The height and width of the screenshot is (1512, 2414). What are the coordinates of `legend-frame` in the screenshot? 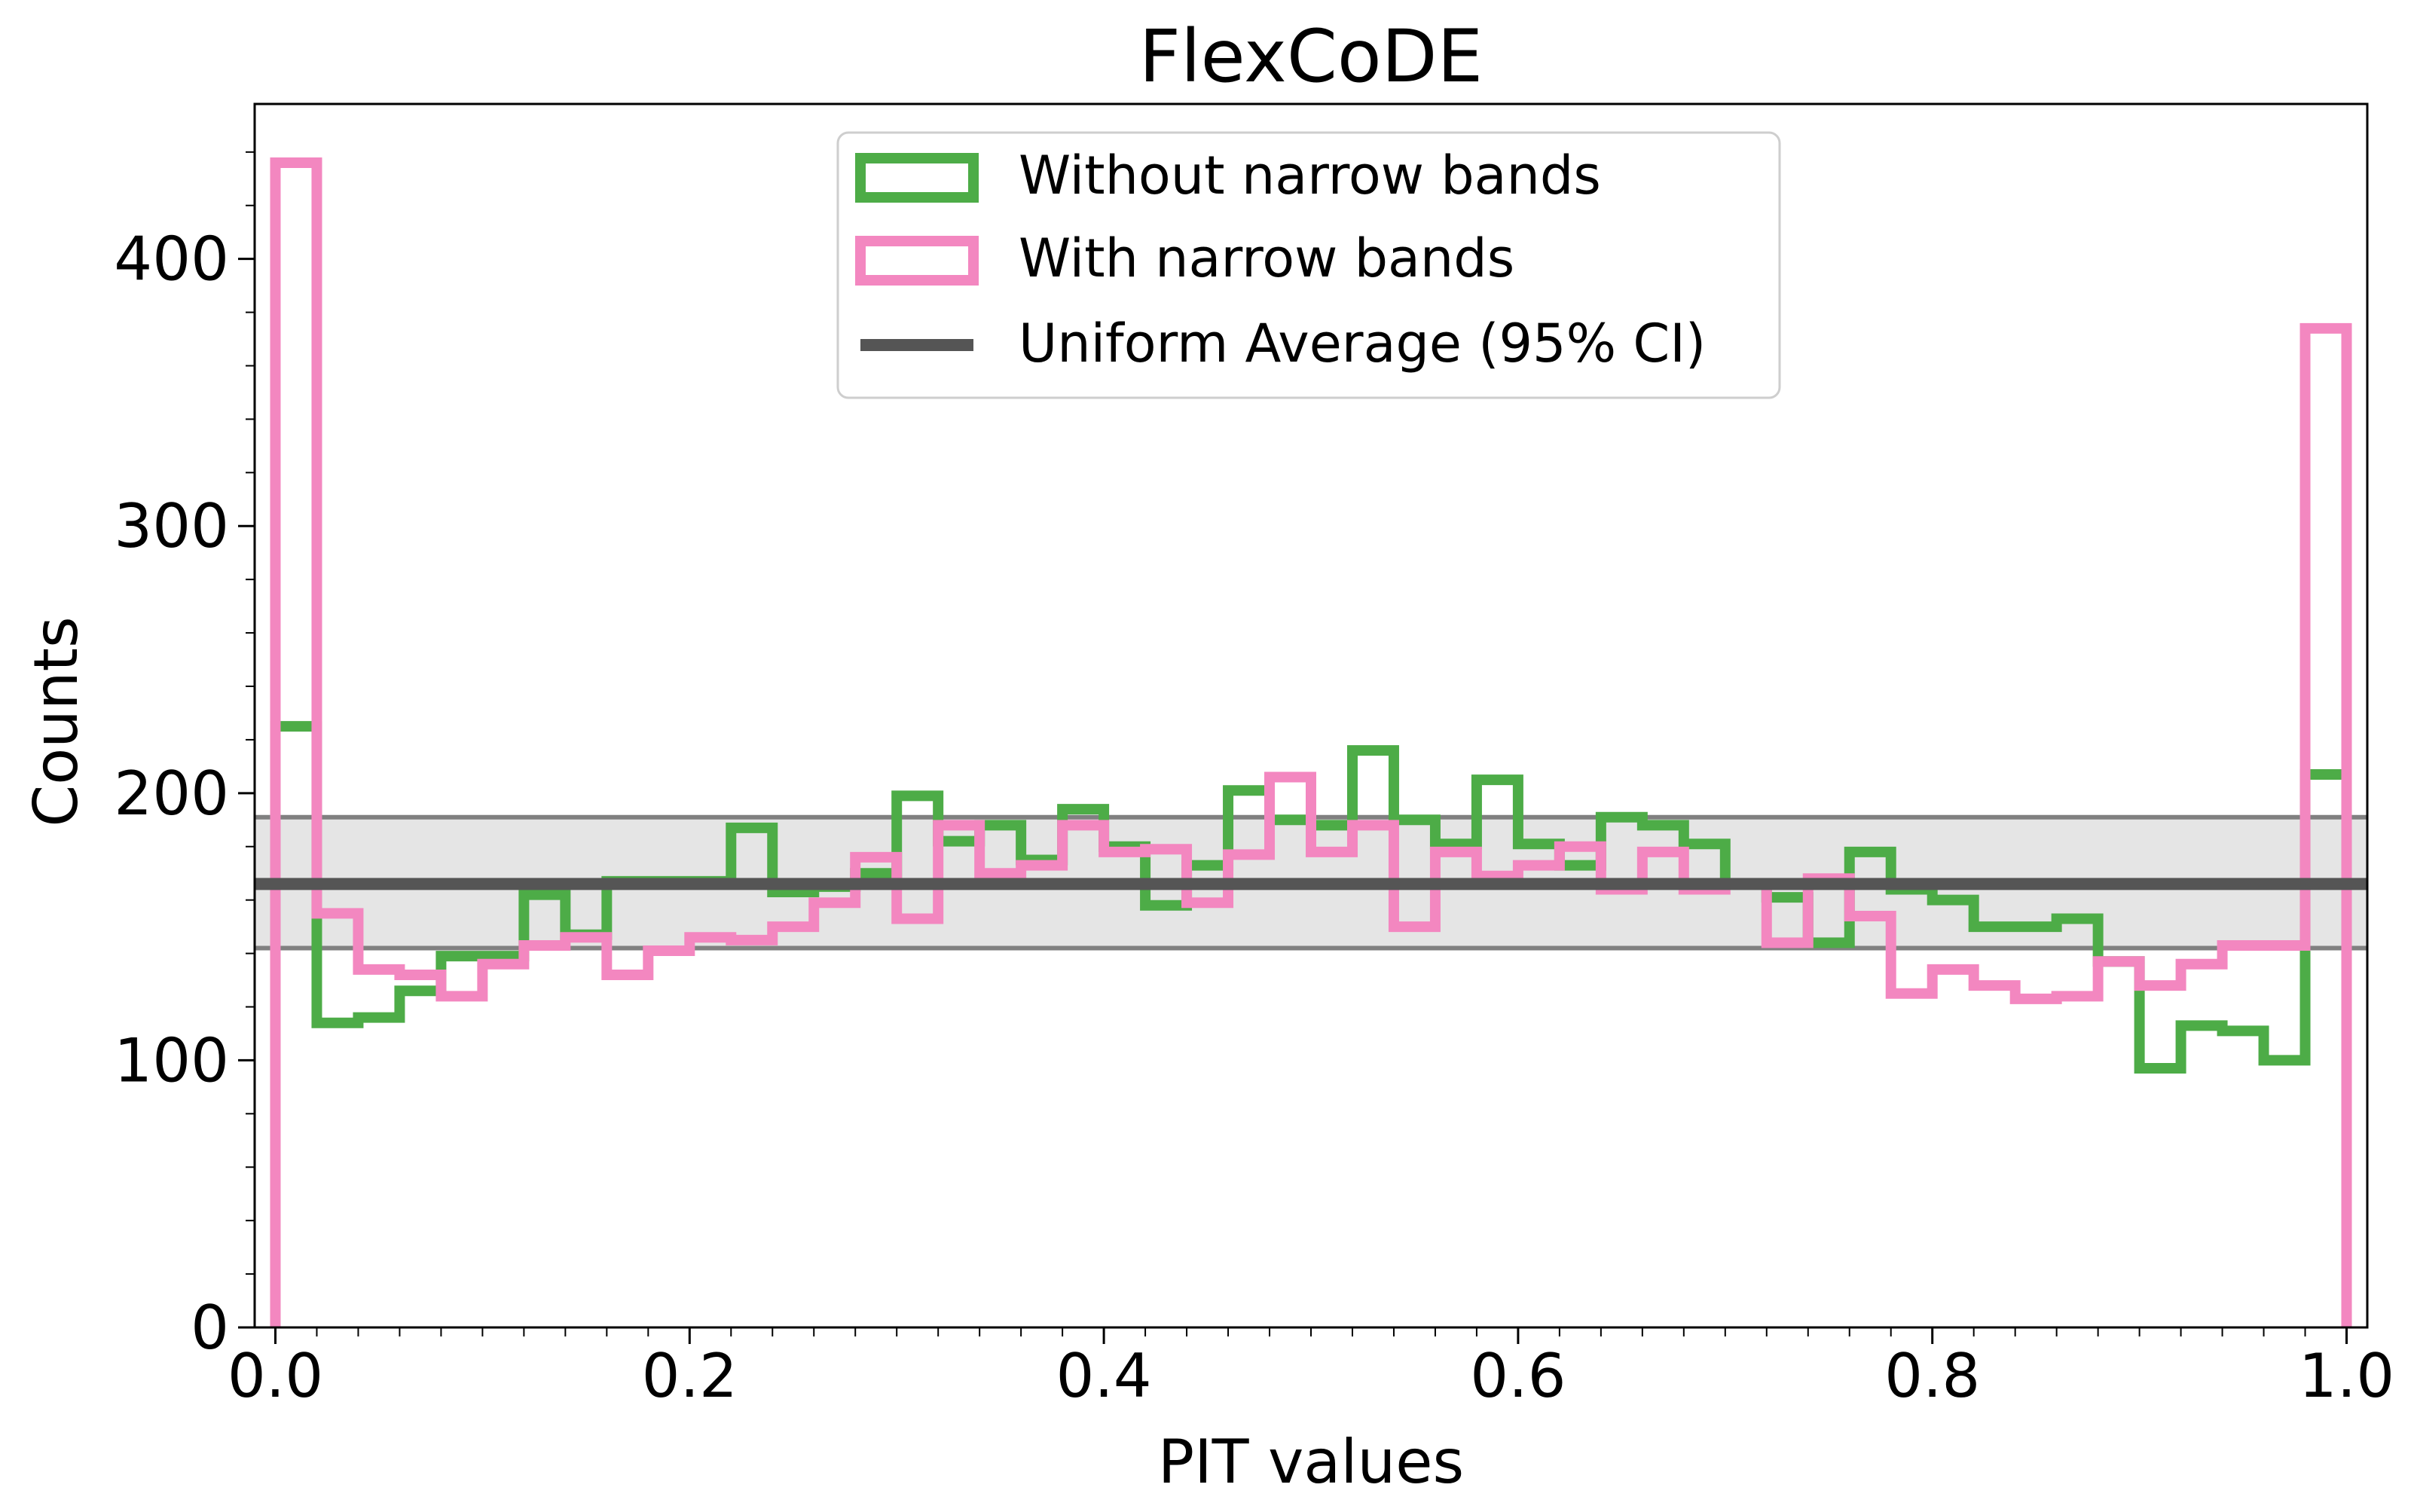 It's located at (1308, 265).